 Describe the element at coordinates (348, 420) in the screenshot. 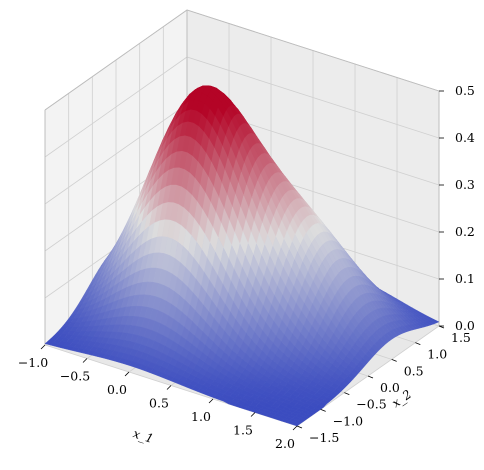

I see `y-tick-label: −1.0` at that location.